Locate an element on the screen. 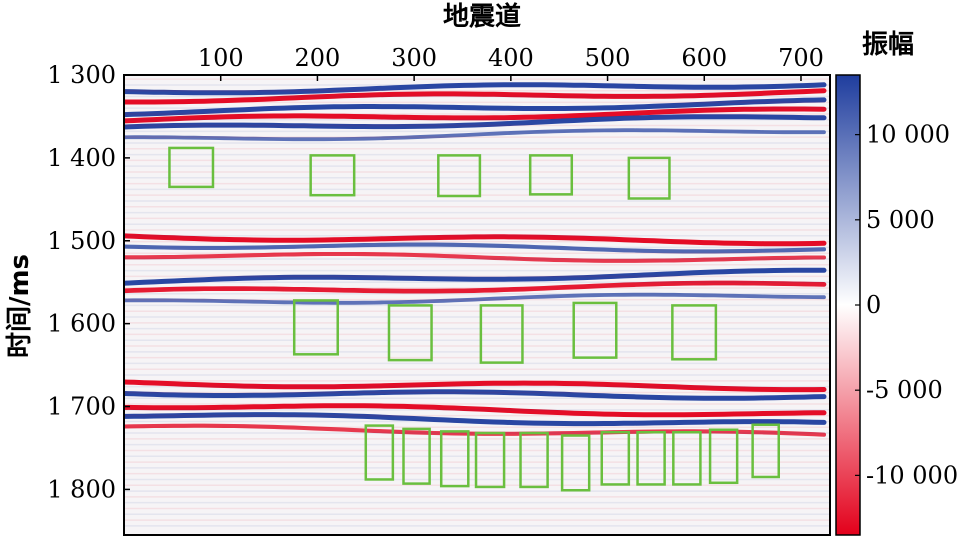 The image size is (958, 539). colorbar-tick-label: 5 000 is located at coordinates (900, 220).